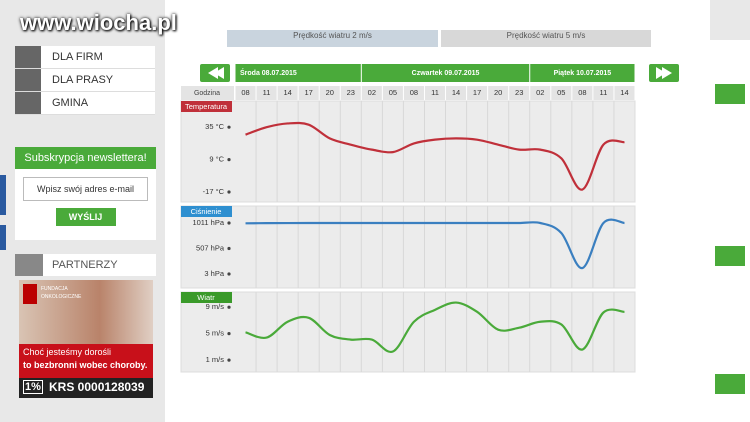 This screenshot has height=422, width=750. Describe the element at coordinates (54, 289) in the screenshot. I see `ad-org: FUNDACJA` at that location.